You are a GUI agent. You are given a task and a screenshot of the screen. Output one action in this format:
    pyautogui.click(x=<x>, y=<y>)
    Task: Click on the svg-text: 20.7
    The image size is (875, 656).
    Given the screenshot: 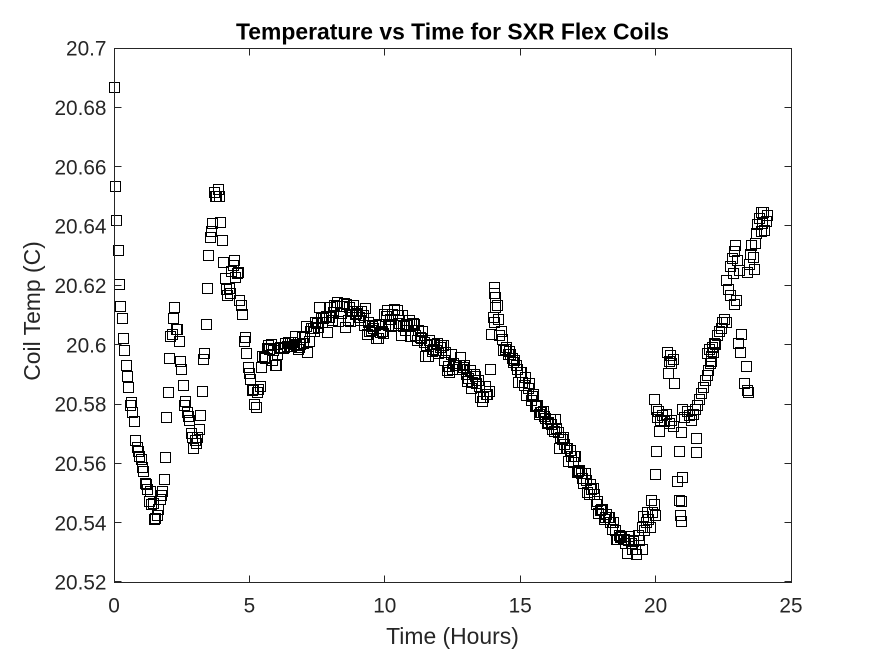 What is the action you would take?
    pyautogui.click(x=86, y=49)
    